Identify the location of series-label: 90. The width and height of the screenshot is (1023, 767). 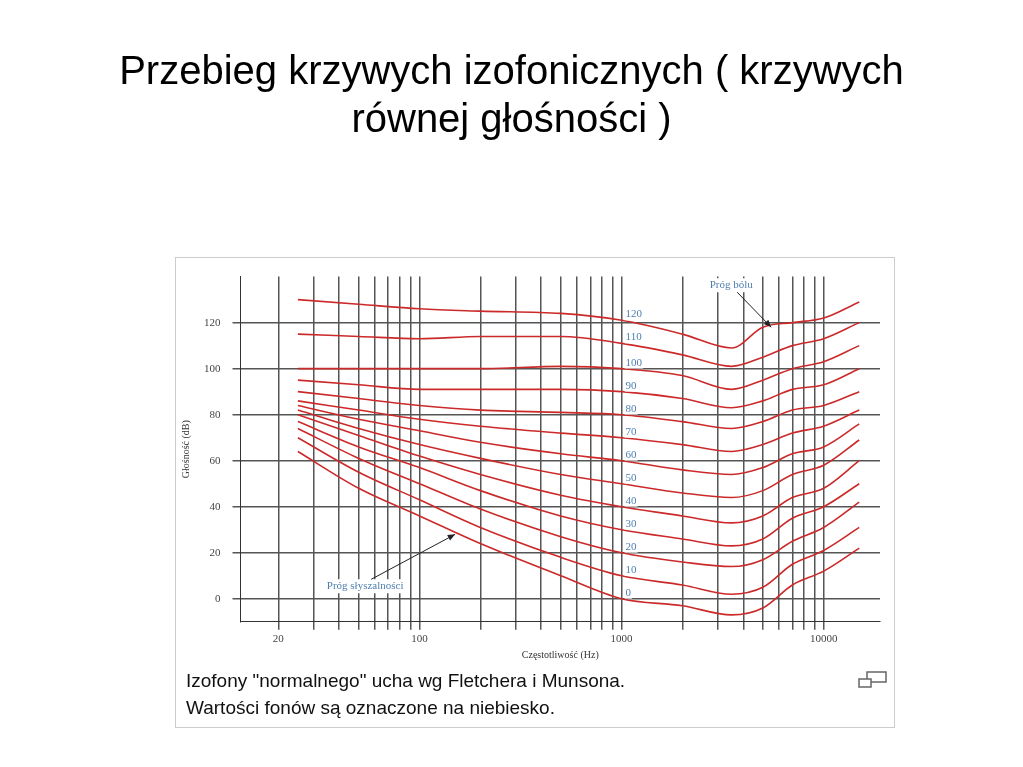
(631, 384).